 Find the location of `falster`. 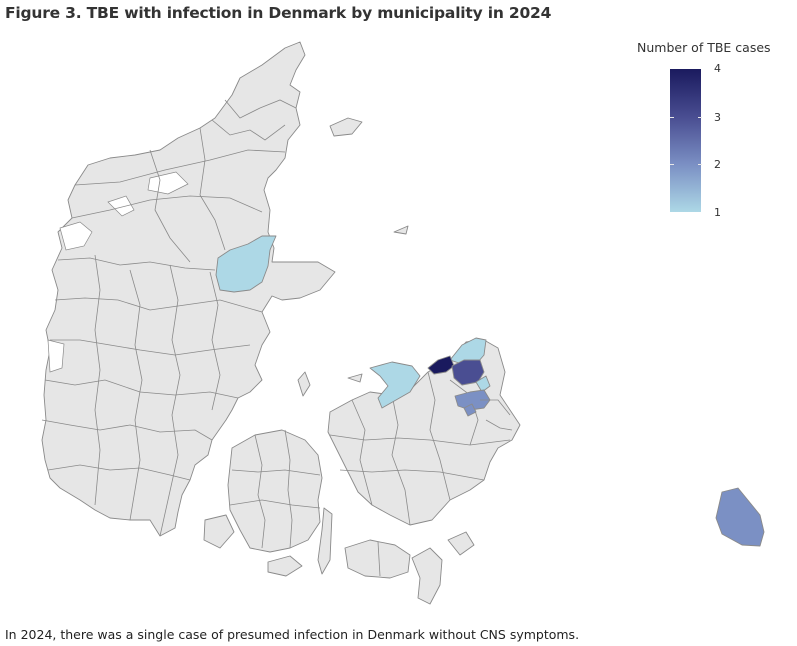

falster is located at coordinates (427, 576).